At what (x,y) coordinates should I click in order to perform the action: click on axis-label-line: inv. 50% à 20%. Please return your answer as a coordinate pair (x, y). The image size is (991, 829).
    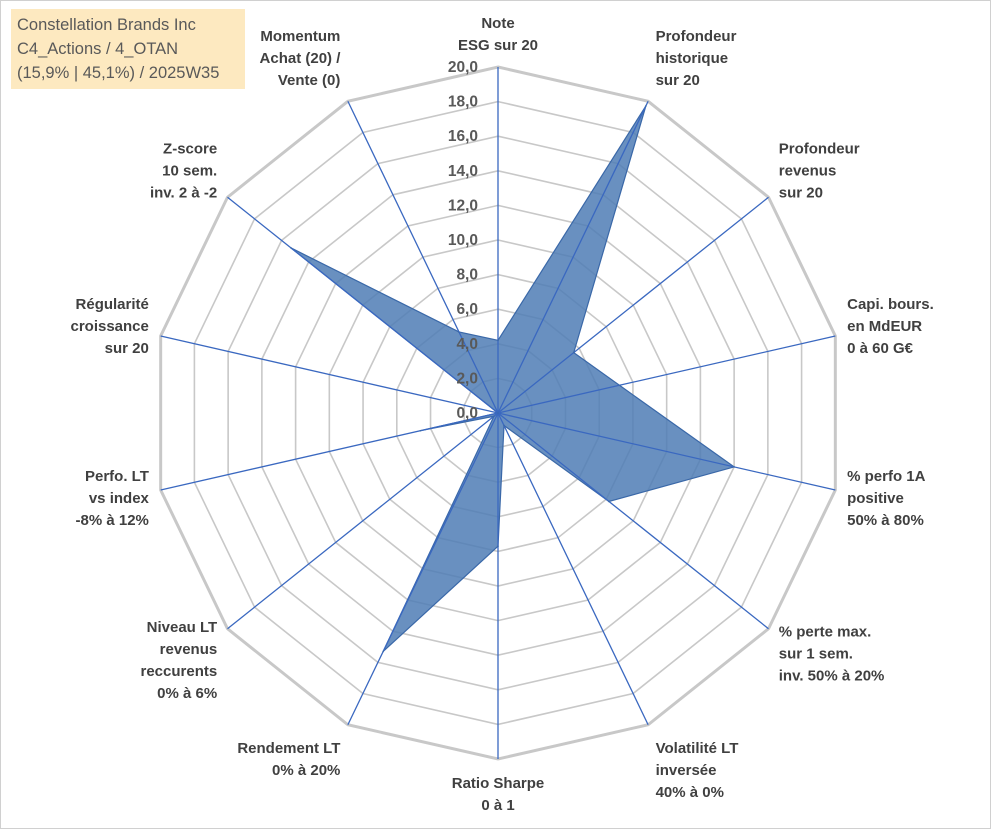
    Looking at the image, I should click on (832, 675).